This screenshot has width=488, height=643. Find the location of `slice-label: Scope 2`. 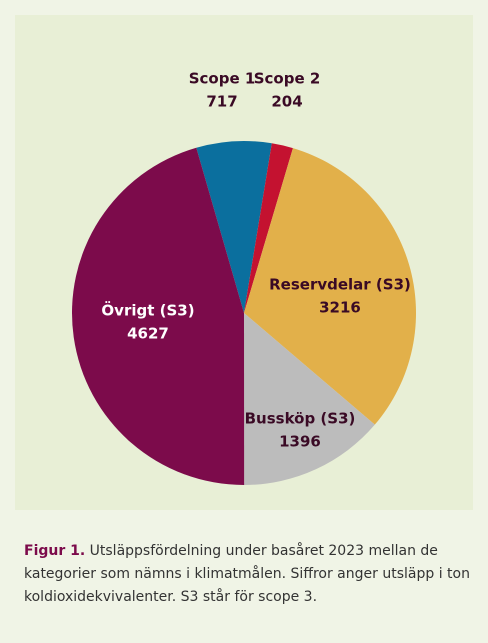

slice-label: Scope 2 is located at coordinates (287, 79).